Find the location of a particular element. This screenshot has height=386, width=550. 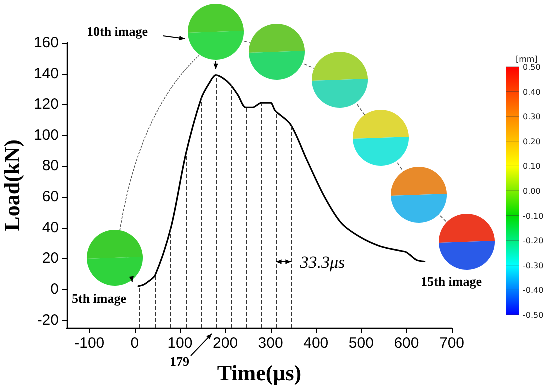

y-tick-label: 120 is located at coordinates (46, 105).